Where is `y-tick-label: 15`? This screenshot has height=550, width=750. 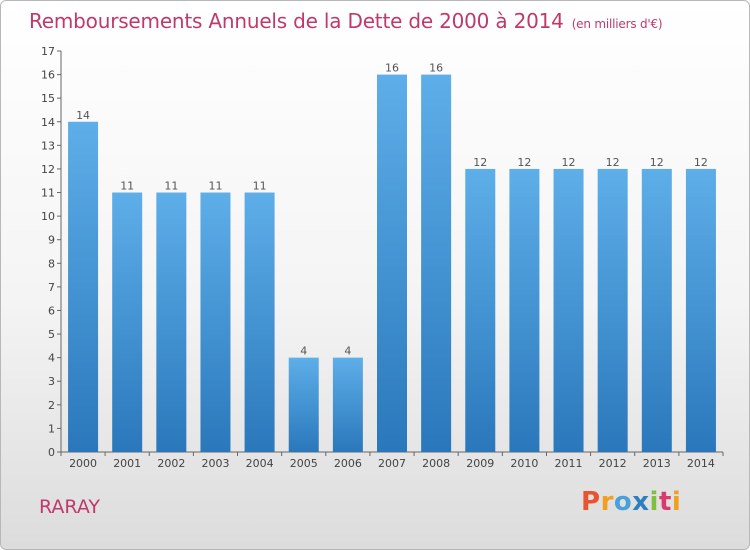
y-tick-label: 15 is located at coordinates (48, 98).